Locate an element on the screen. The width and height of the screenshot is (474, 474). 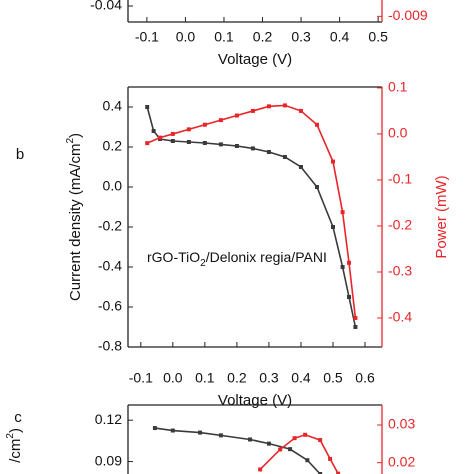
y-axis-label-part: Current density (mA/cm is located at coordinates (75, 223).